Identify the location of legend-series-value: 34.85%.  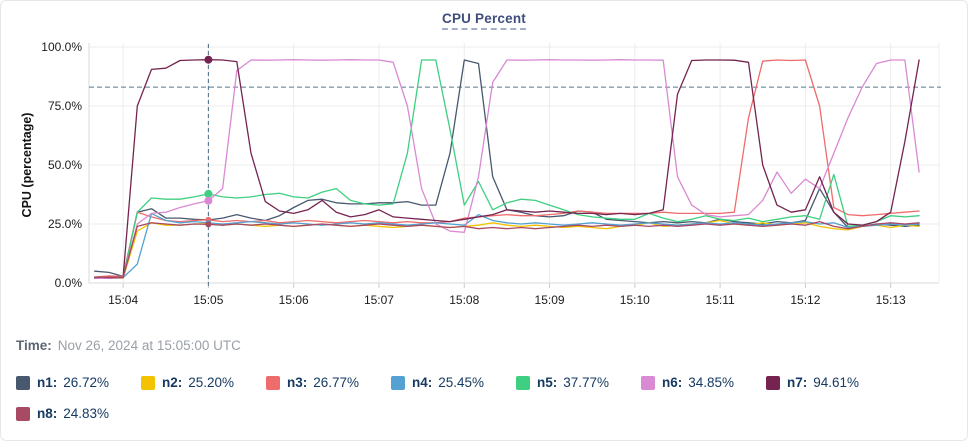
(711, 382).